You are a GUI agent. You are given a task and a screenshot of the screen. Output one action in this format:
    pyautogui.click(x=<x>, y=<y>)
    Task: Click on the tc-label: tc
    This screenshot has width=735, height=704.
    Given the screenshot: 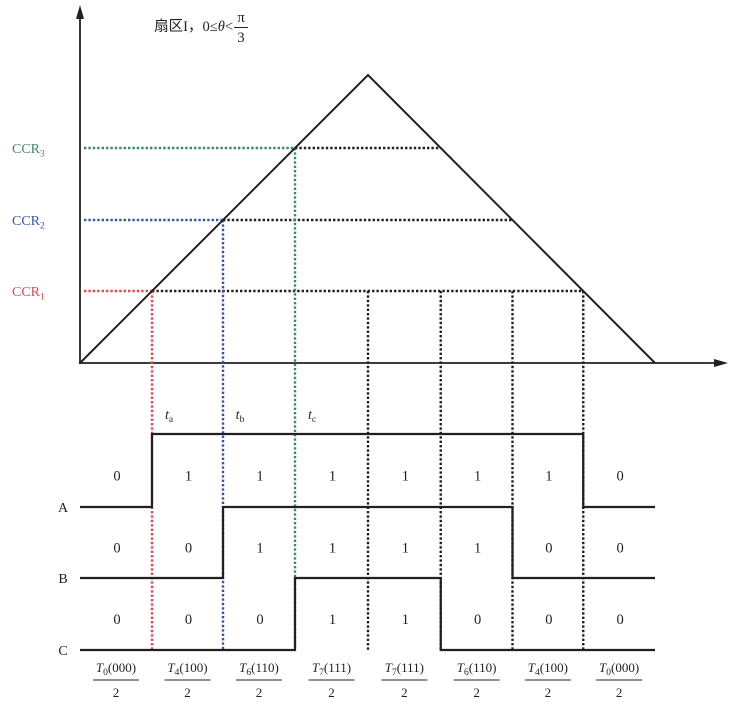 What is the action you would take?
    pyautogui.click(x=312, y=416)
    